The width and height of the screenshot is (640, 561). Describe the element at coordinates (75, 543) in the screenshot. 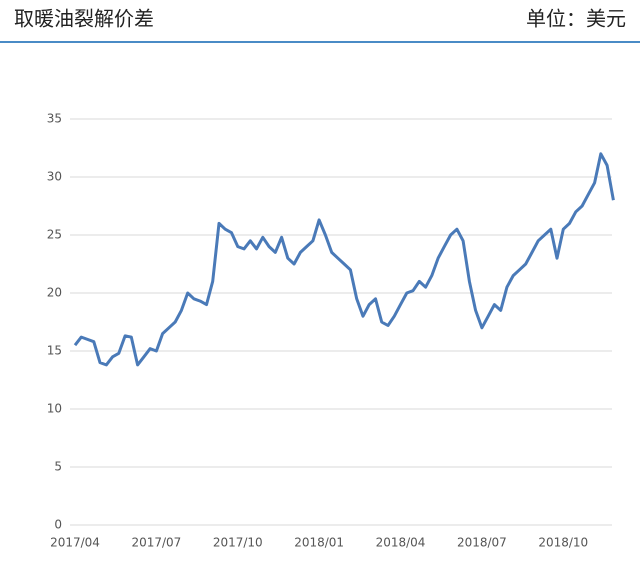

I see `x-tick-label: 2017/04` at that location.